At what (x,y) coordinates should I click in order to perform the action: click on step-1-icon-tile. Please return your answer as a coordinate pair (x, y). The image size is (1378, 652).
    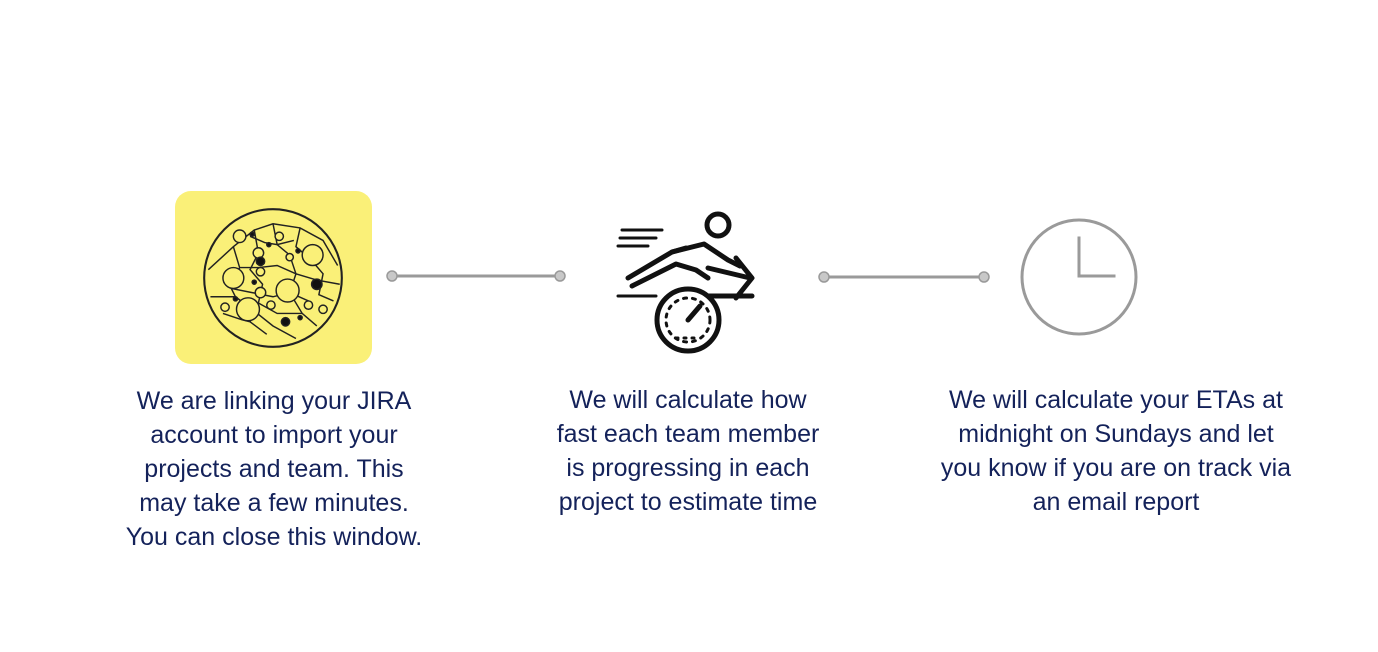
    Looking at the image, I should click on (273, 277).